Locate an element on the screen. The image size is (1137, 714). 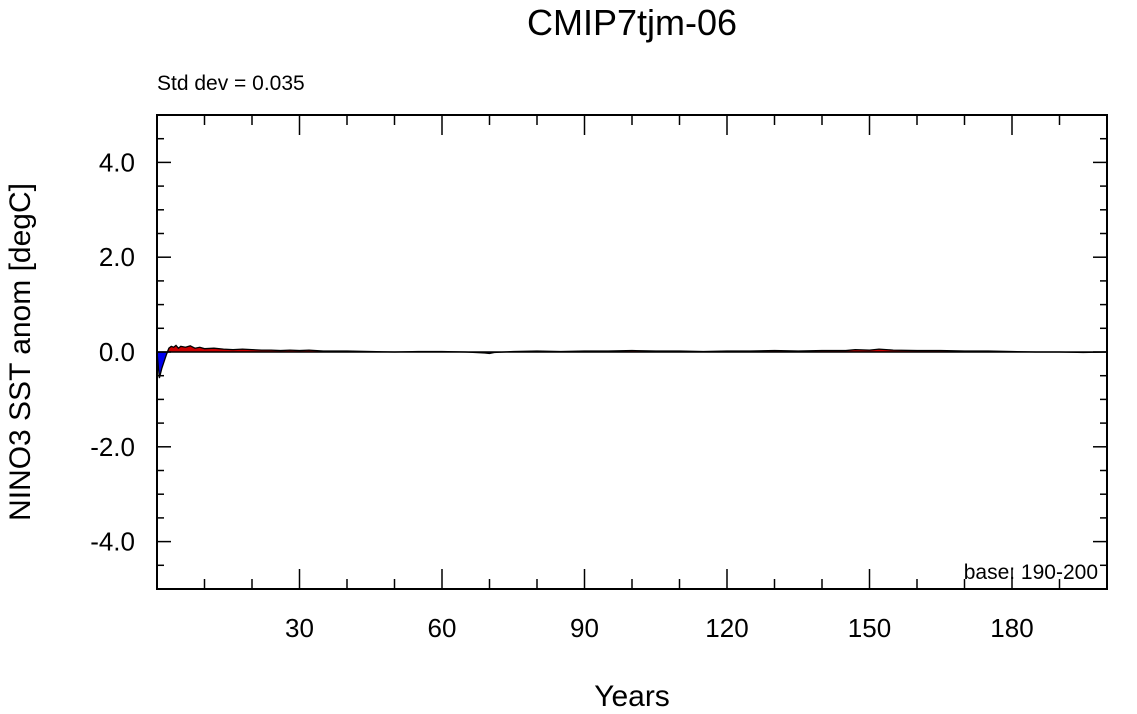
x-tick-label: 150 is located at coordinates (869, 628).